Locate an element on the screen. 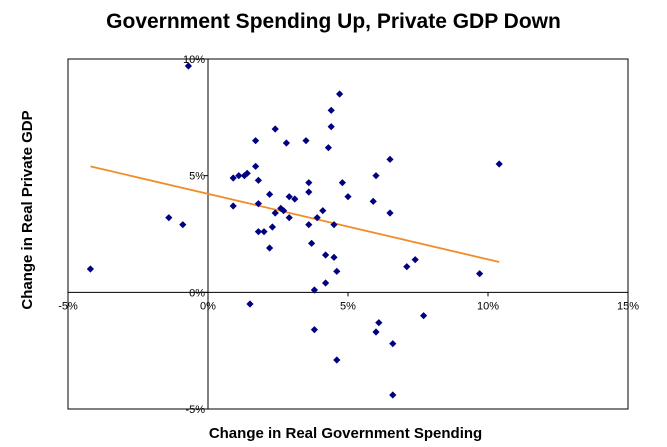  x-tick-label: 15% is located at coordinates (628, 306).